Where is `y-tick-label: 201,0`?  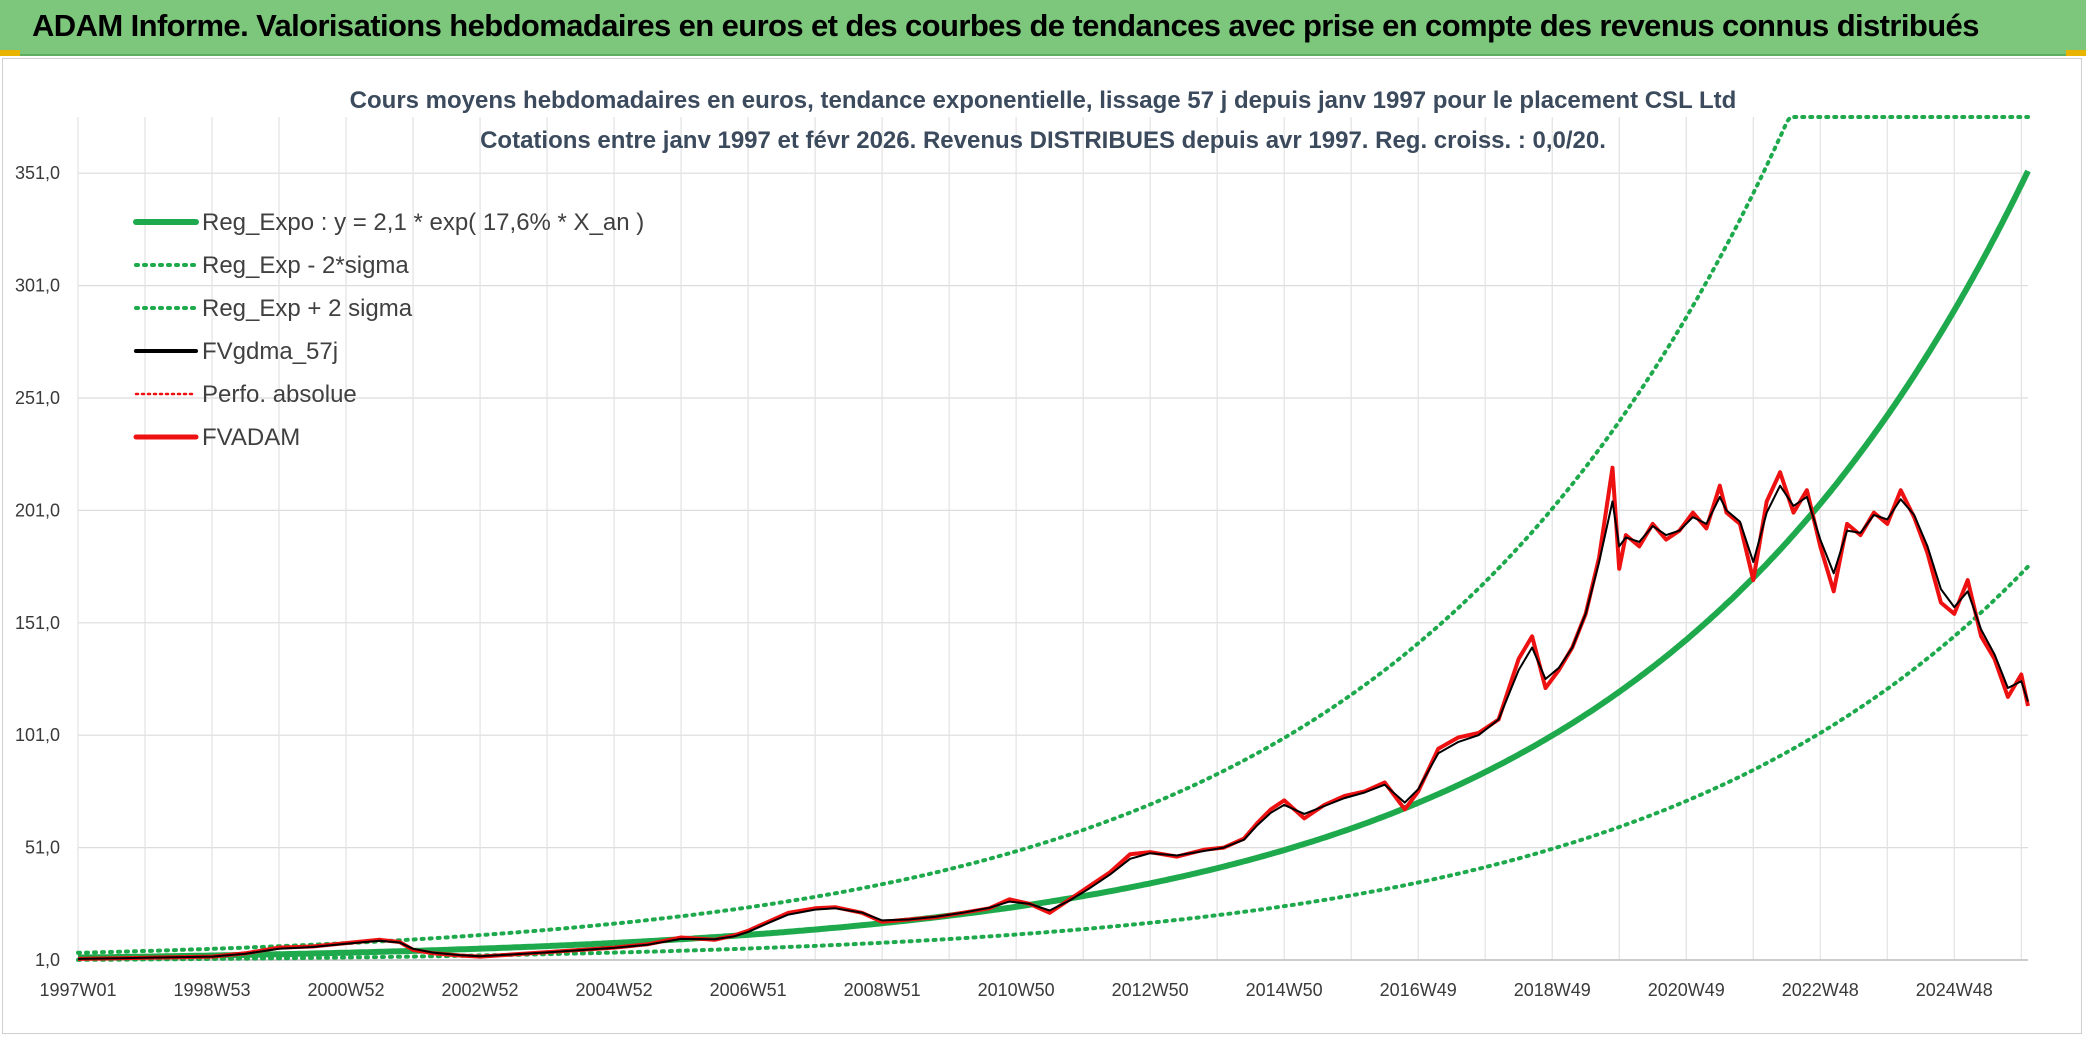 y-tick-label: 201,0 is located at coordinates (37, 510).